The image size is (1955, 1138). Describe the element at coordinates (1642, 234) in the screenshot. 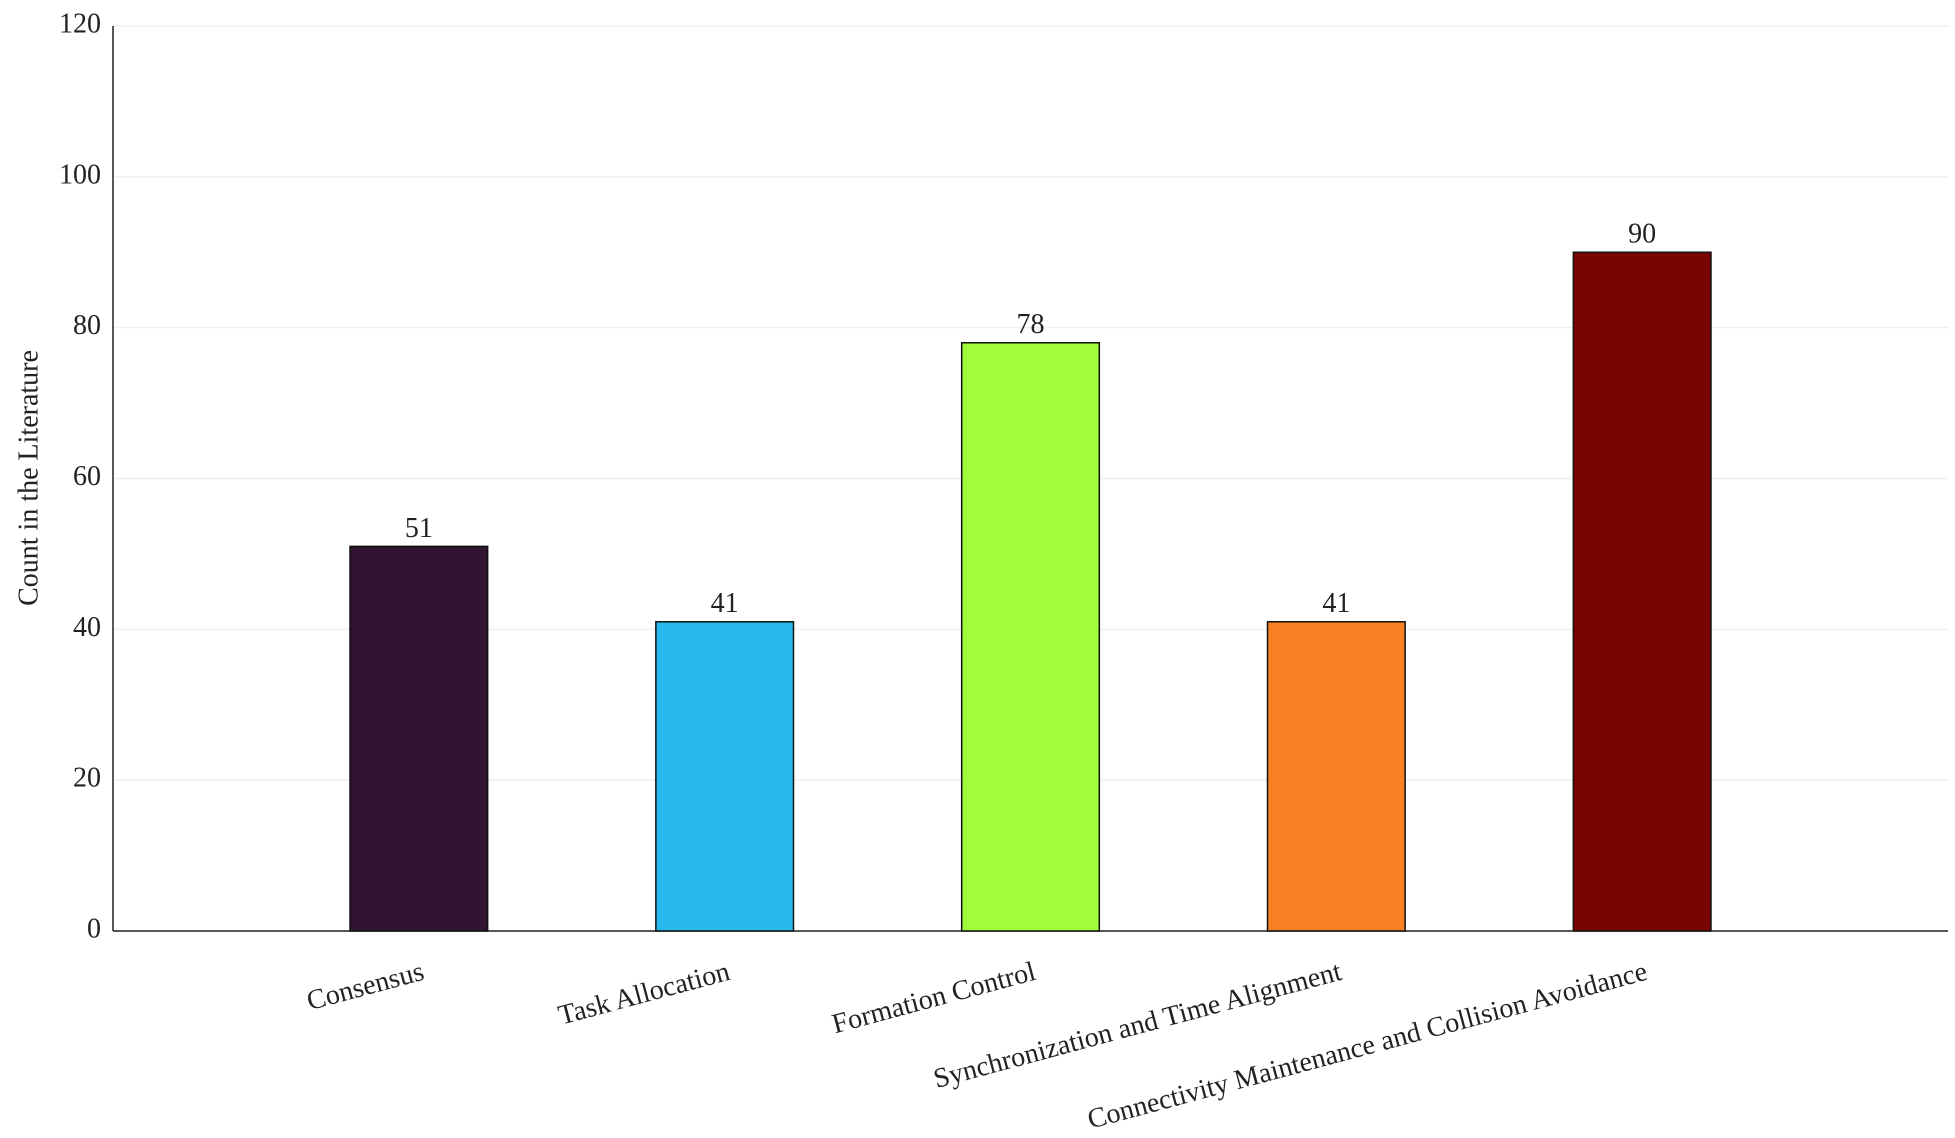

I see `value-label: 90` at that location.